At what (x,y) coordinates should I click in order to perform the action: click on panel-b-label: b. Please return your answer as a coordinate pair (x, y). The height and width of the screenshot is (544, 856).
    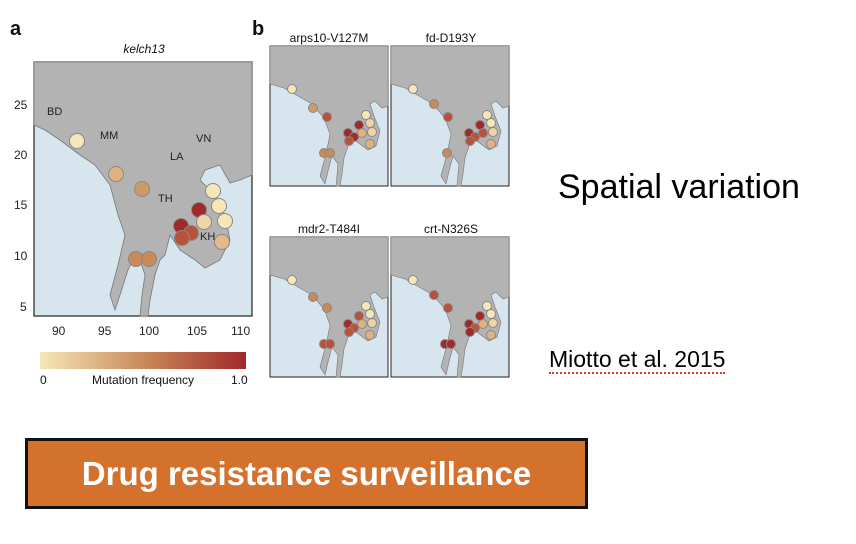
    Looking at the image, I should click on (258, 29).